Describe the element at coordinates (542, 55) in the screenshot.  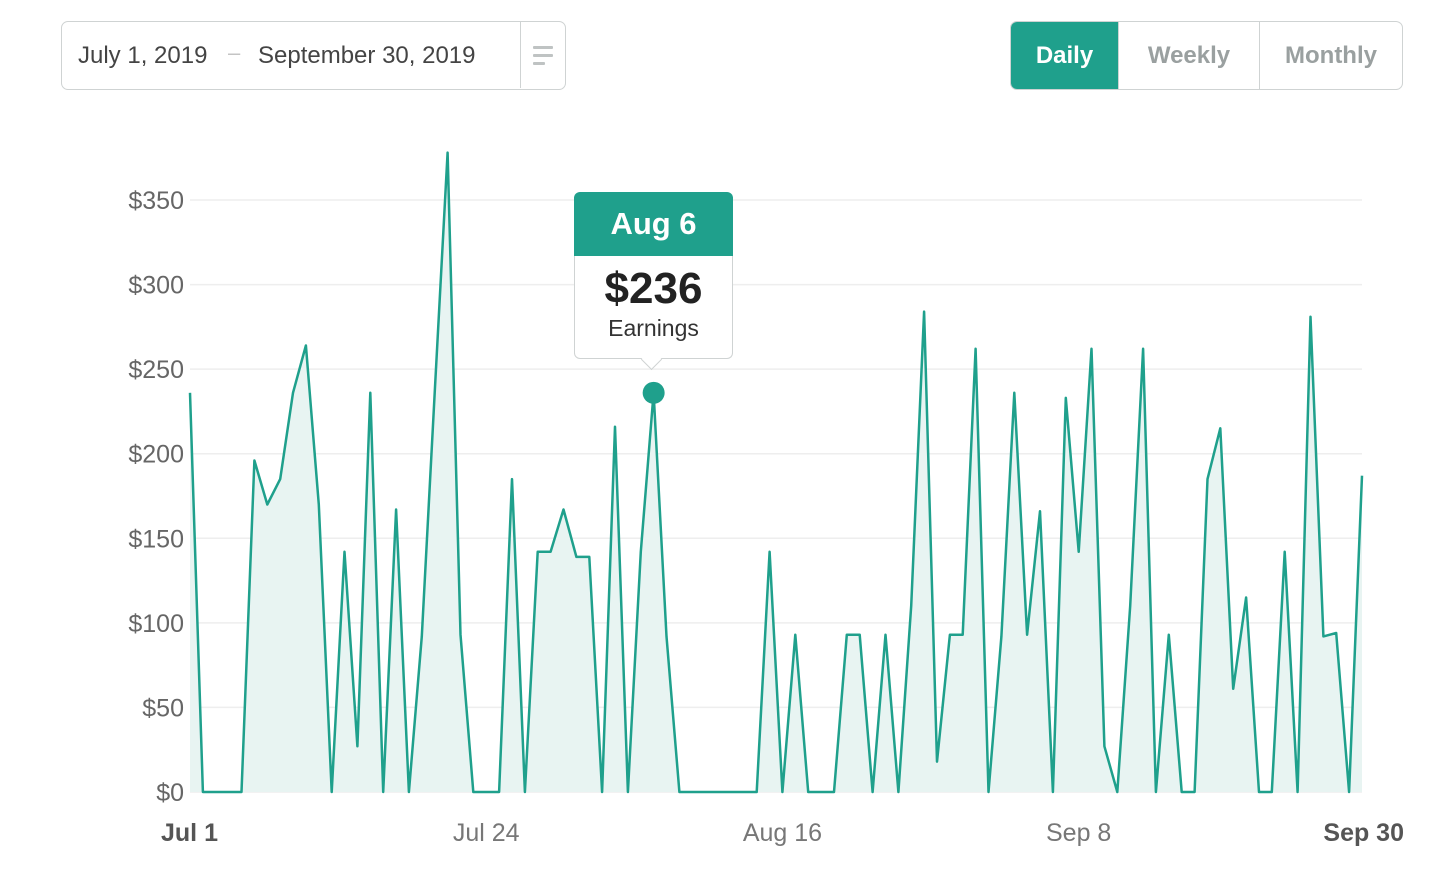
I see `filter-menu-icon` at that location.